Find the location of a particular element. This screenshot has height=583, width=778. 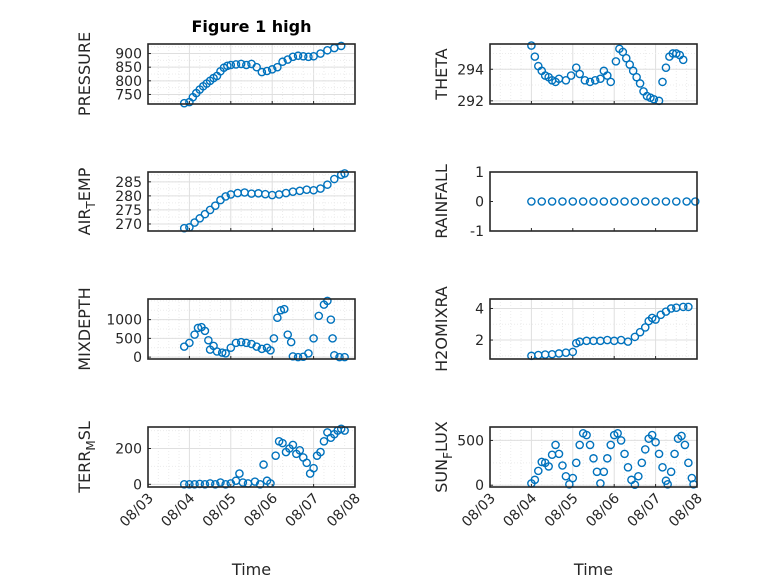

x-tick-label: 08/04 is located at coordinates (520, 510).